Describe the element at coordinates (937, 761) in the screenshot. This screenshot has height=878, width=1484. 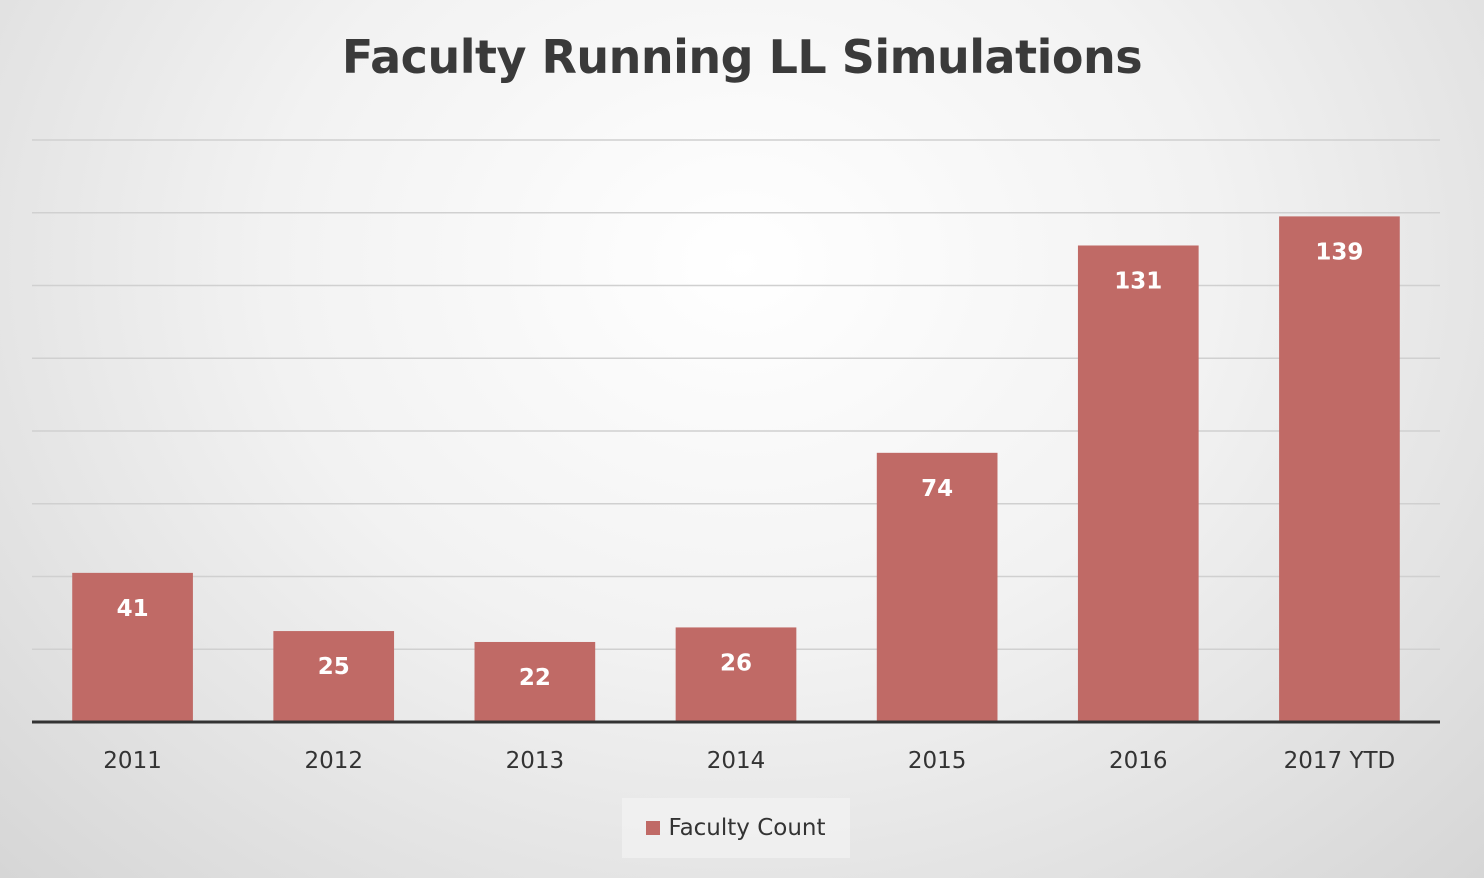
I see `x-tick-label: 2015` at that location.